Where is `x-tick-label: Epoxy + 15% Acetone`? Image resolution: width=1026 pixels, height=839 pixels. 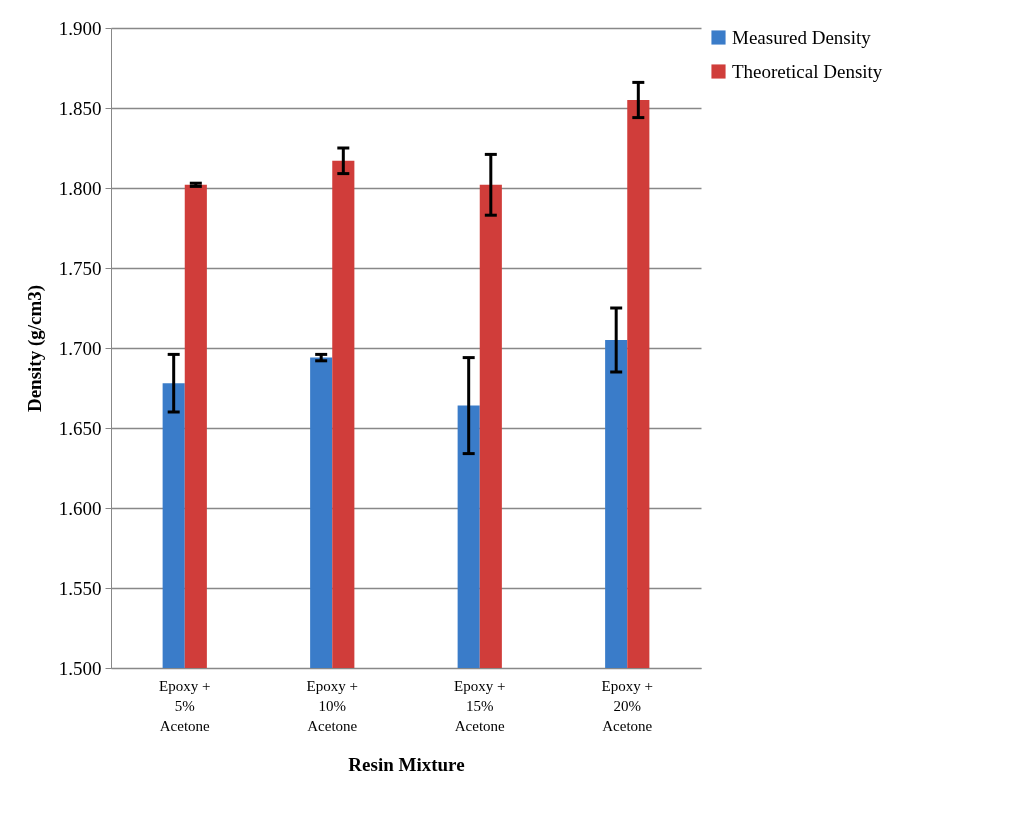
x-tick-label: Epoxy + 15% Acetone is located at coordinates (480, 705).